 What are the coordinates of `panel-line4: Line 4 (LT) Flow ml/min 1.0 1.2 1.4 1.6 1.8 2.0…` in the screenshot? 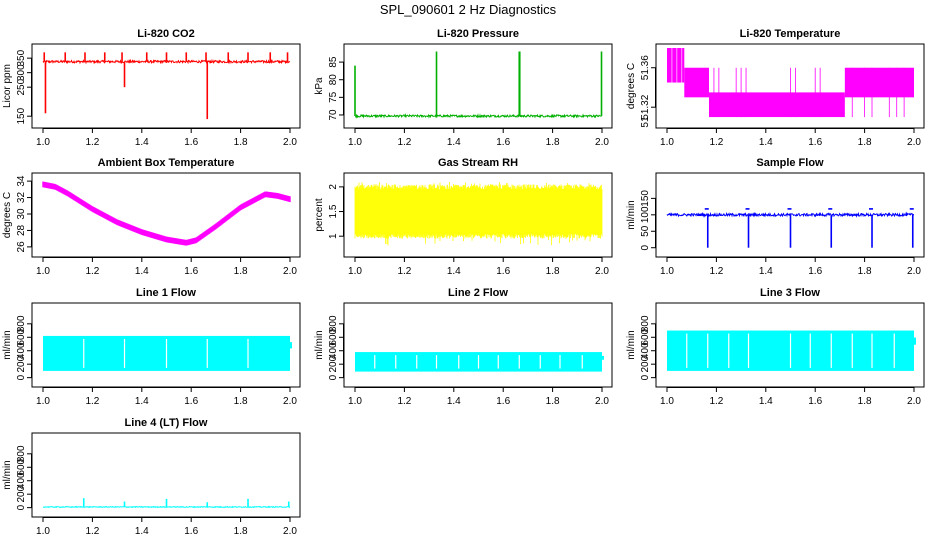 It's located at (151, 477).